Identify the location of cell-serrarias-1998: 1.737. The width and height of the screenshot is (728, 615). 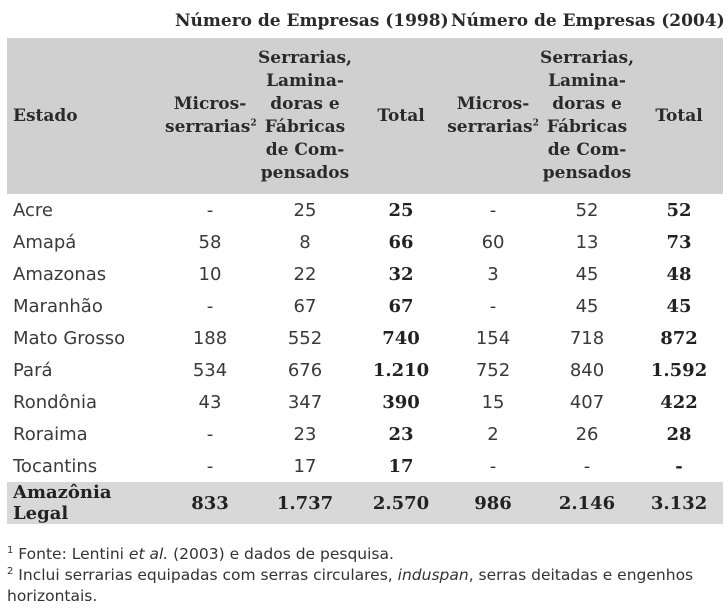
(305, 503).